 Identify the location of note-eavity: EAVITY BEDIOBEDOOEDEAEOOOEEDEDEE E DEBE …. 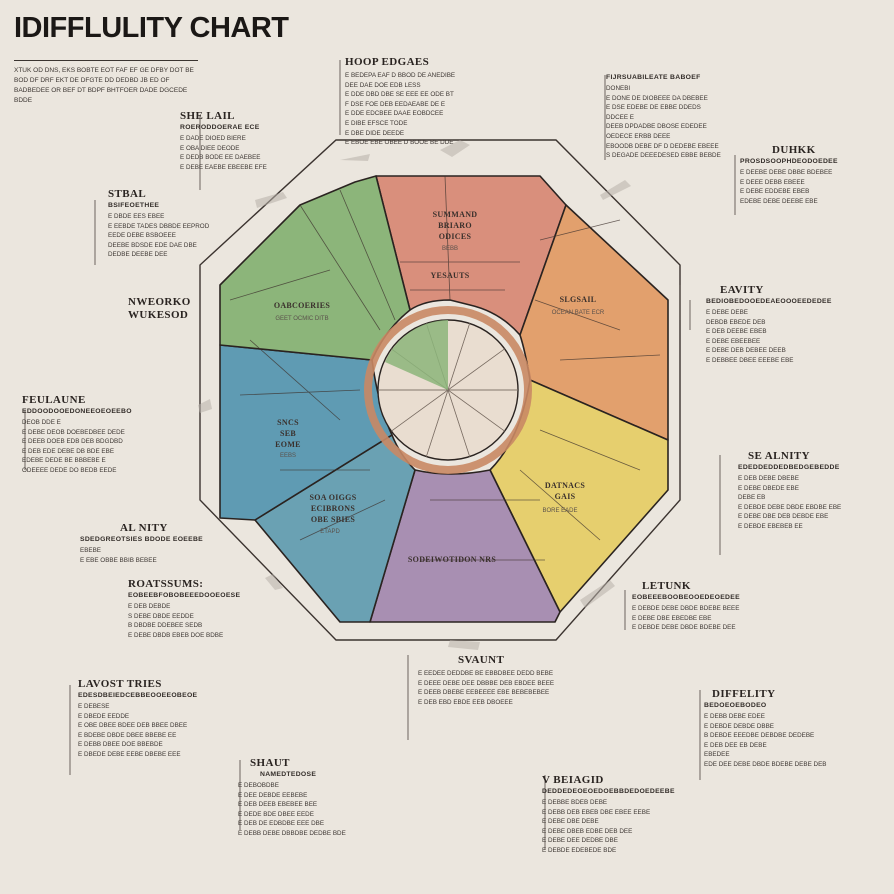
(769, 325).